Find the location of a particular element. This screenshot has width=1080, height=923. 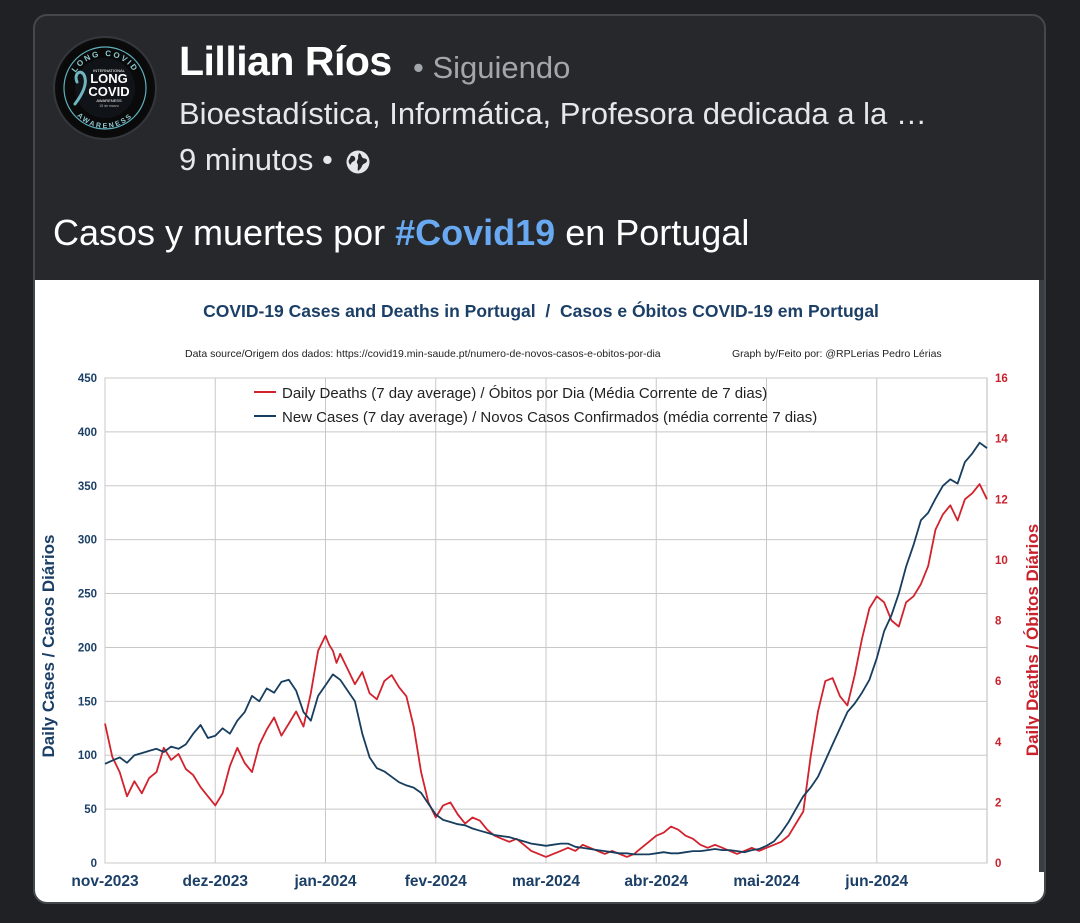

y-tick-left: 150 is located at coordinates (87, 702).